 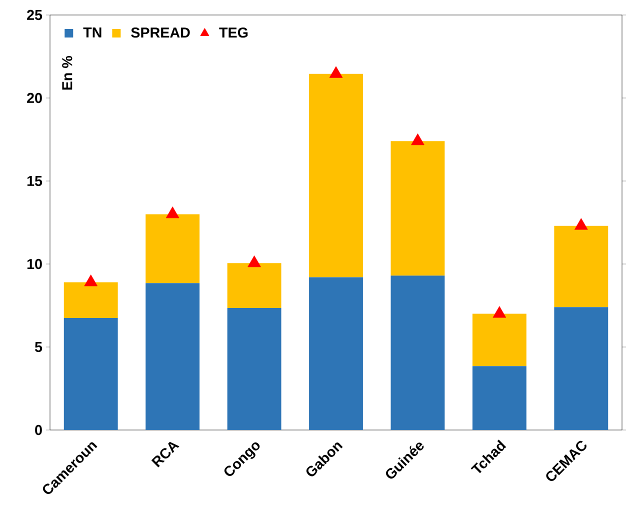 What do you see at coordinates (34, 264) in the screenshot?
I see `y-tick-label: 10` at bounding box center [34, 264].